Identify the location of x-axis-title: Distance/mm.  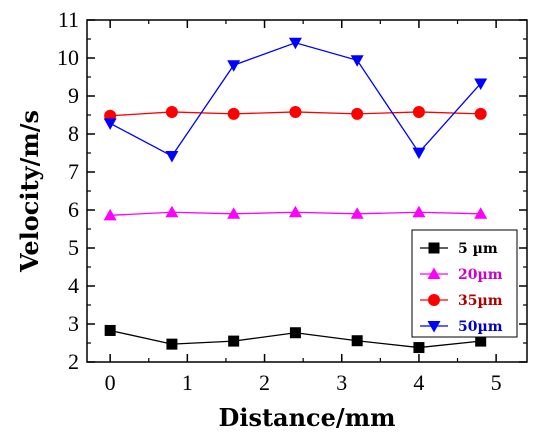
(307, 417).